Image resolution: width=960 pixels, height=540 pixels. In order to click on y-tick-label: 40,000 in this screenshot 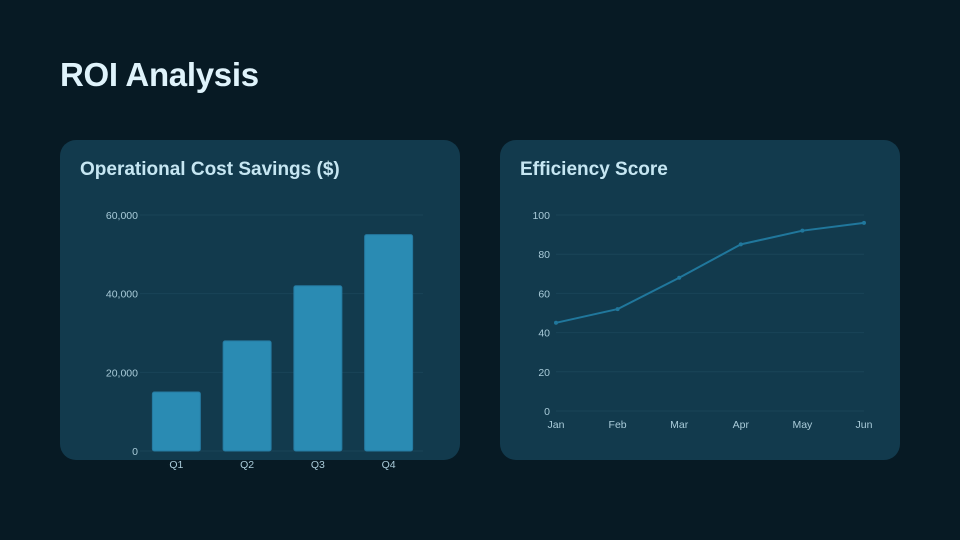, I will do `click(122, 295)`.